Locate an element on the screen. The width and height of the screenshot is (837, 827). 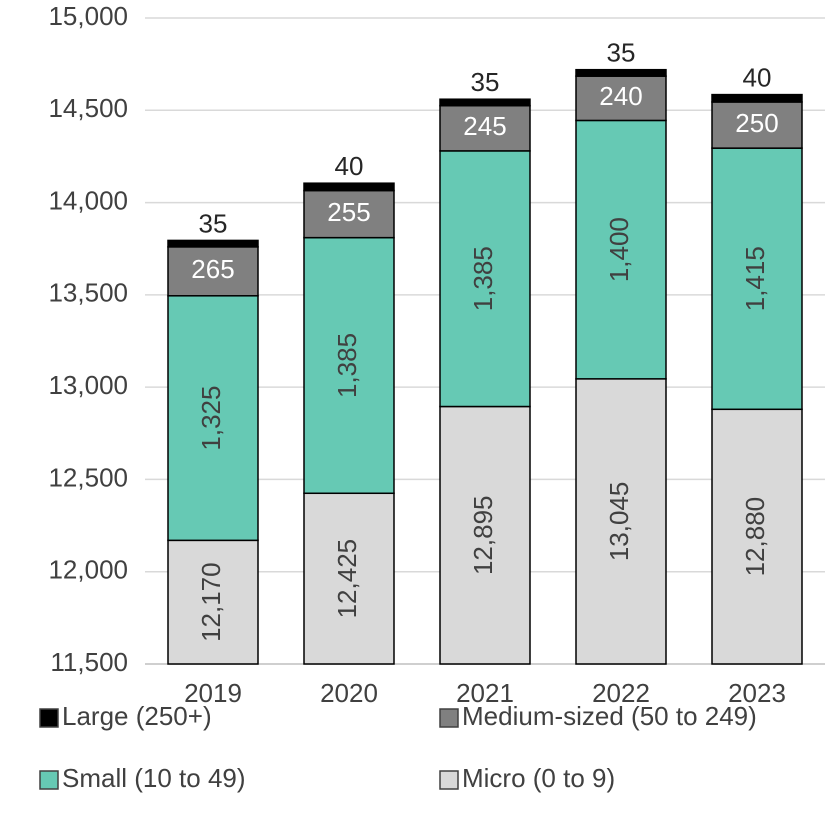
data-label: 255 is located at coordinates (348, 212).